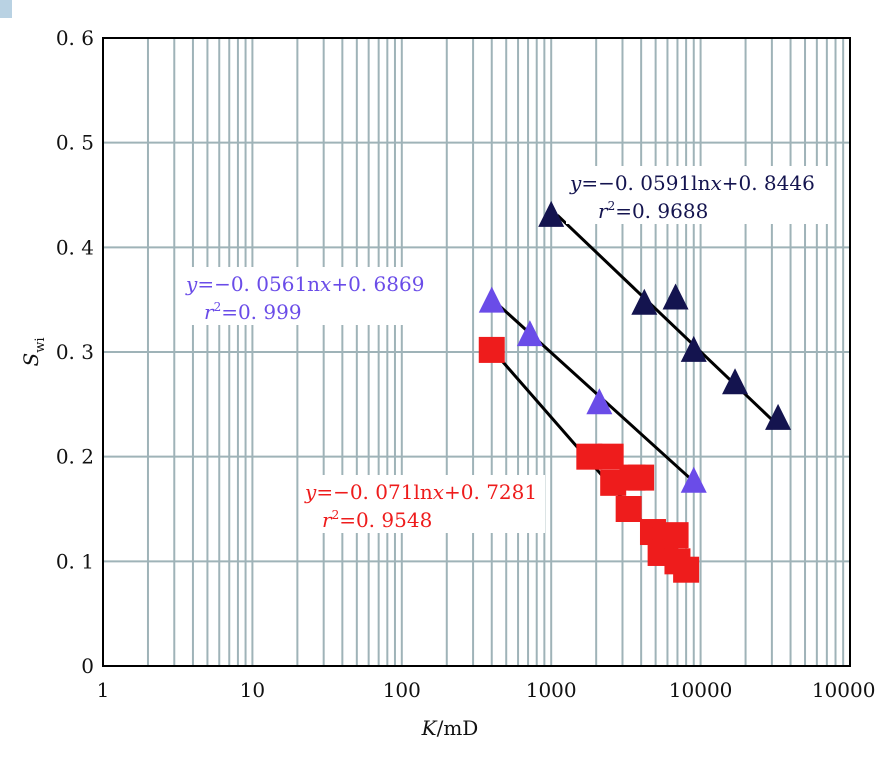 This screenshot has width=875, height=768. What do you see at coordinates (75, 38) in the screenshot?
I see `y-tick-label: 0. 6` at bounding box center [75, 38].